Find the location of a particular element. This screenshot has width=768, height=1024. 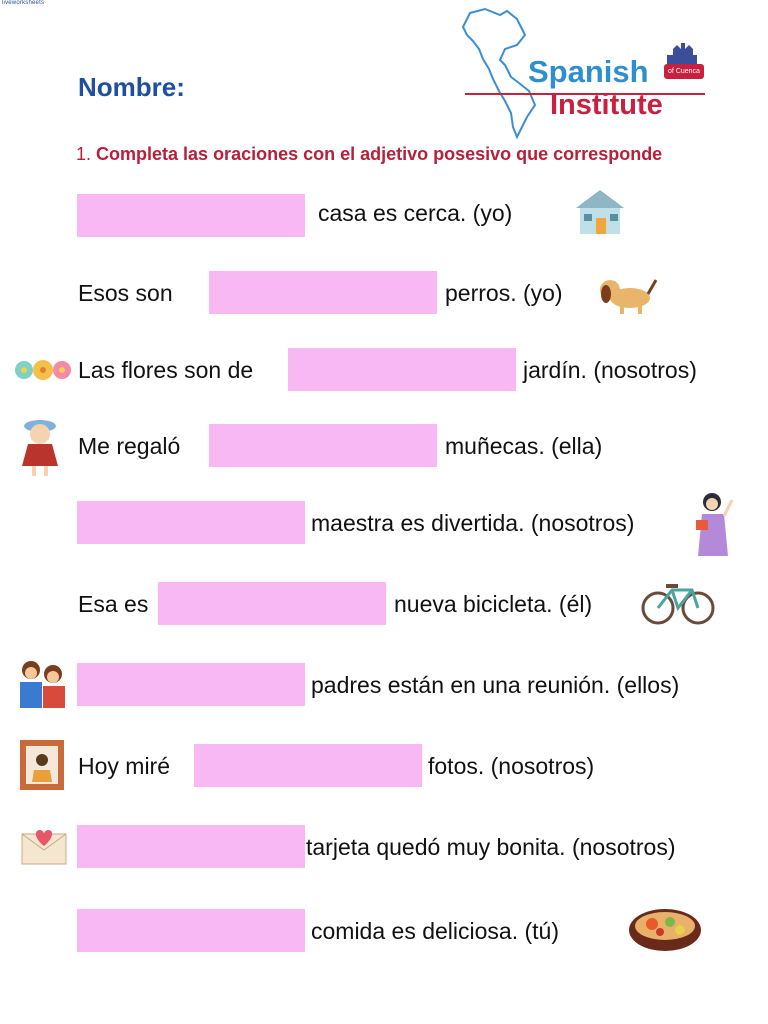

watermark: liveworksheets is located at coordinates (23, 3).